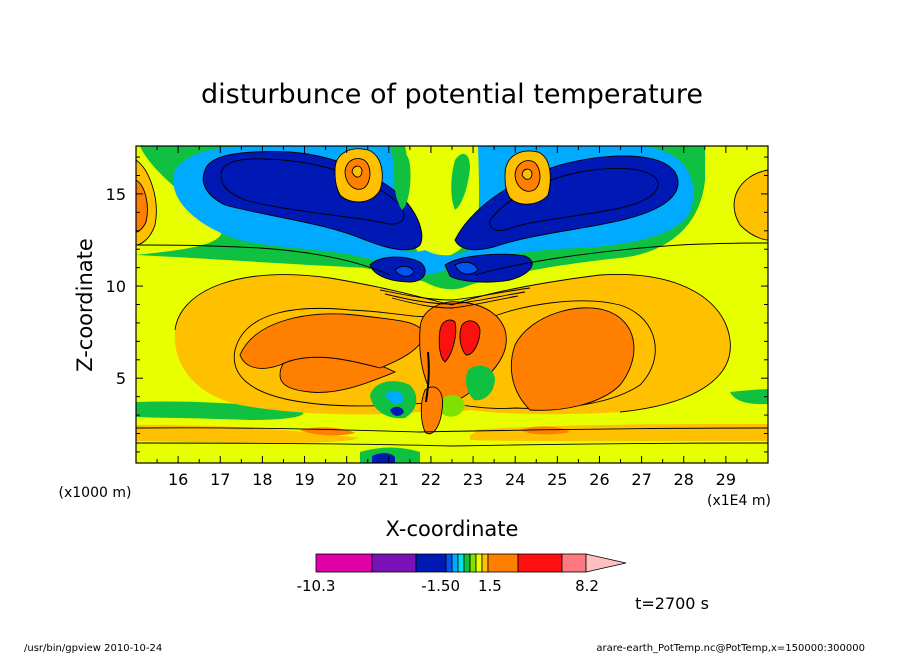  What do you see at coordinates (515, 479) in the screenshot?
I see `x-tick-label: 24` at bounding box center [515, 479].